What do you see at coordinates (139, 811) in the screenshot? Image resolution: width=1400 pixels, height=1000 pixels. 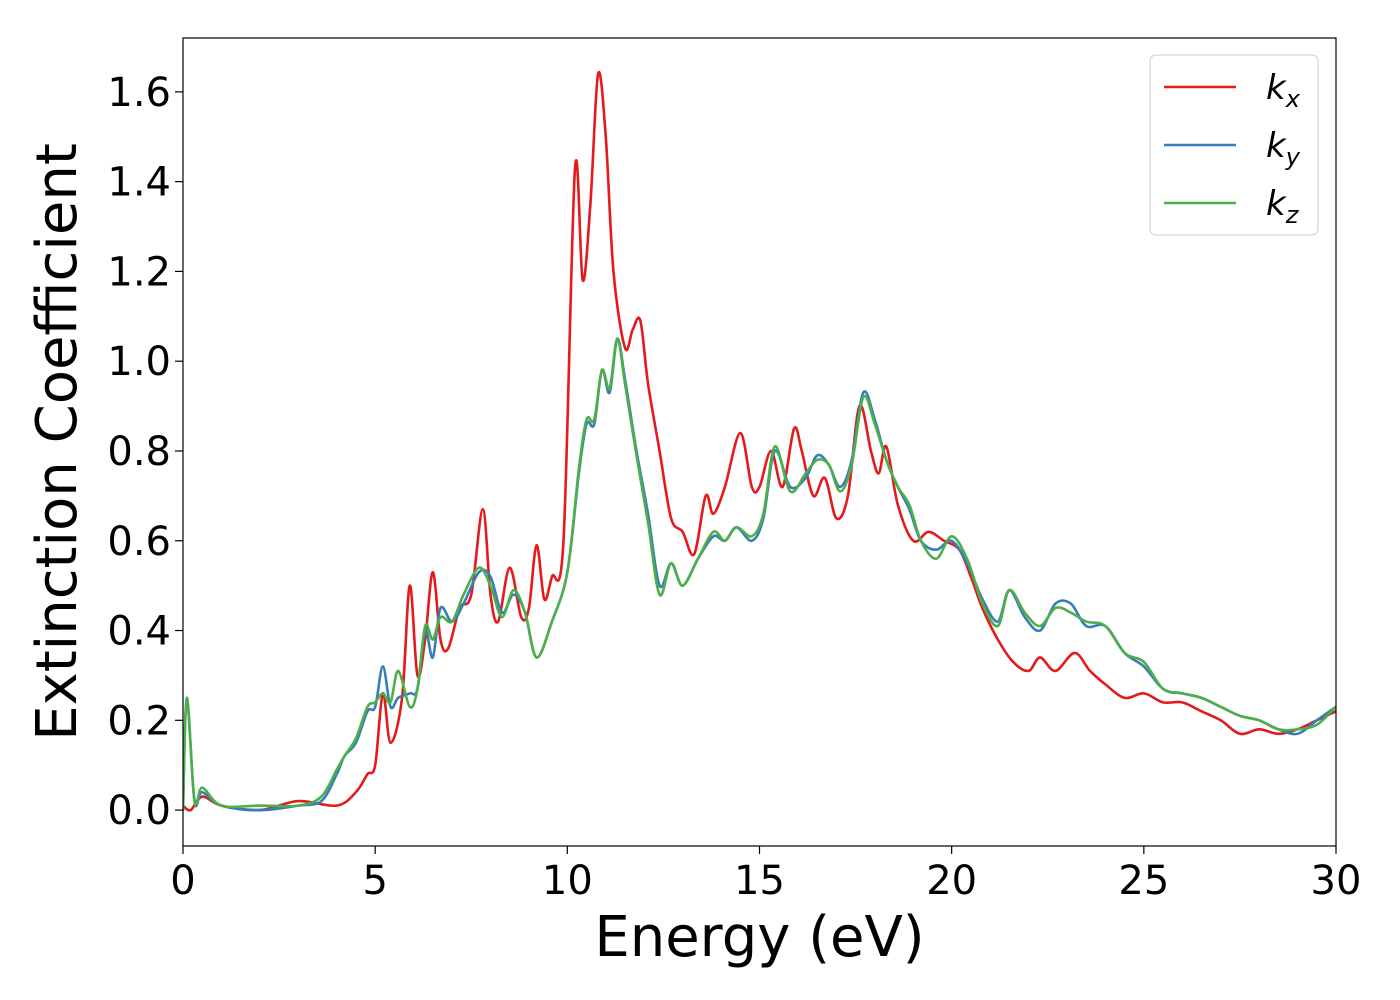 I see `y-tick-label: 0.0` at bounding box center [139, 811].